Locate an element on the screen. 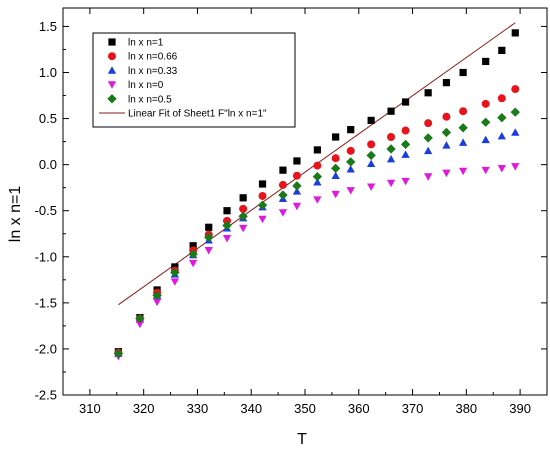 Image resolution: width=550 pixels, height=449 pixels. x-axis-title: T is located at coordinates (302, 439).